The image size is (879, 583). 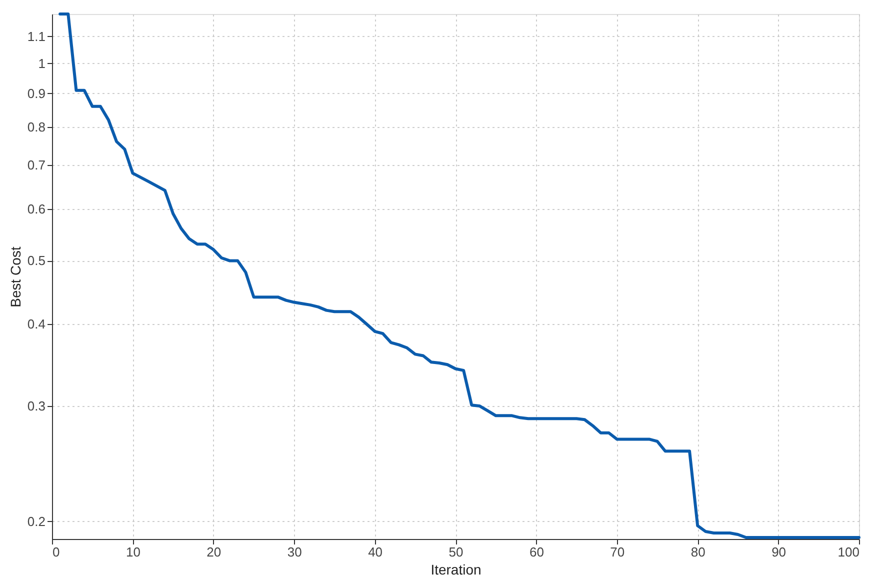 I want to click on x-tick-label: 100, so click(x=849, y=552).